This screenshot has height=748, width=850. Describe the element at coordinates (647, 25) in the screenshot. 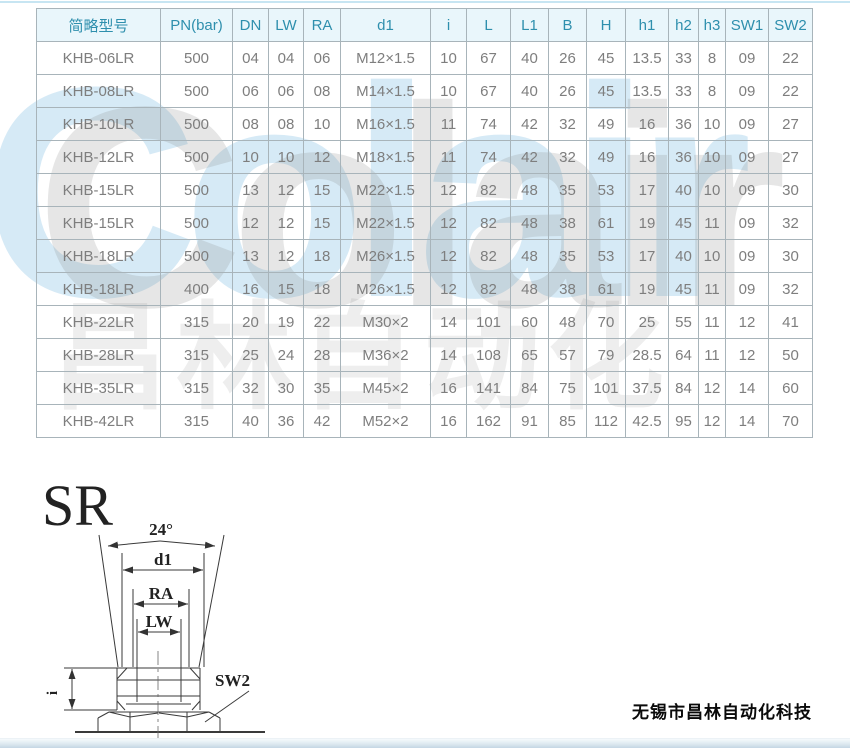

I see `column-header: h1` at that location.